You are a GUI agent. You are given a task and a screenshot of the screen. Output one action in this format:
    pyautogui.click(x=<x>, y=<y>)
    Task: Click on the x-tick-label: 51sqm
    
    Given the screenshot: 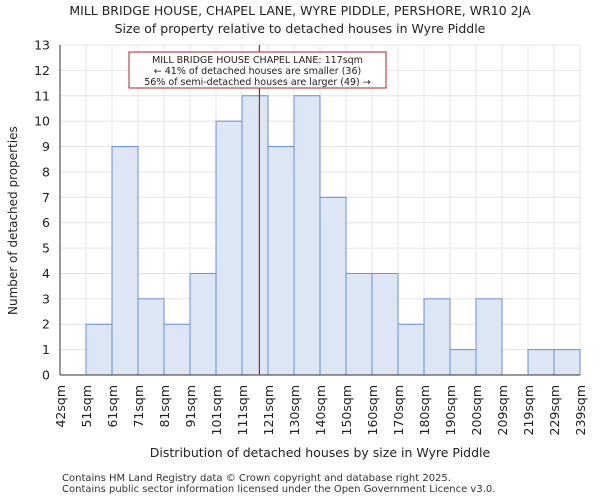 What is the action you would take?
    pyautogui.click(x=86, y=406)
    